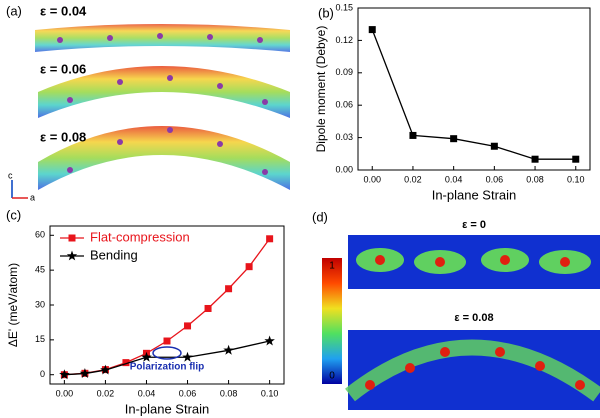 The image size is (600, 418). Describe the element at coordinates (344, 7) in the screenshot. I see `y-tick-label: 0.15` at that location.